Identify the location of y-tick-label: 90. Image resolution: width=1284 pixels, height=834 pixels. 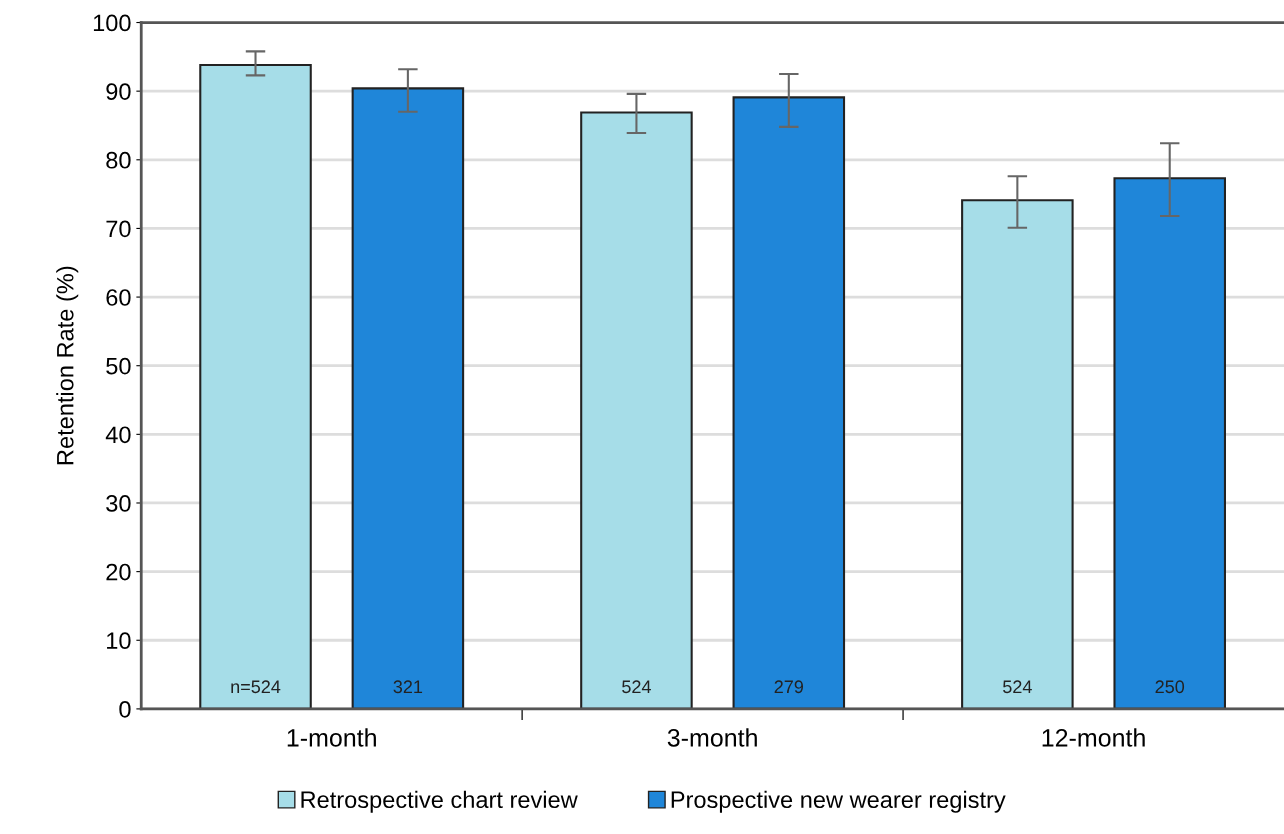
(118, 91).